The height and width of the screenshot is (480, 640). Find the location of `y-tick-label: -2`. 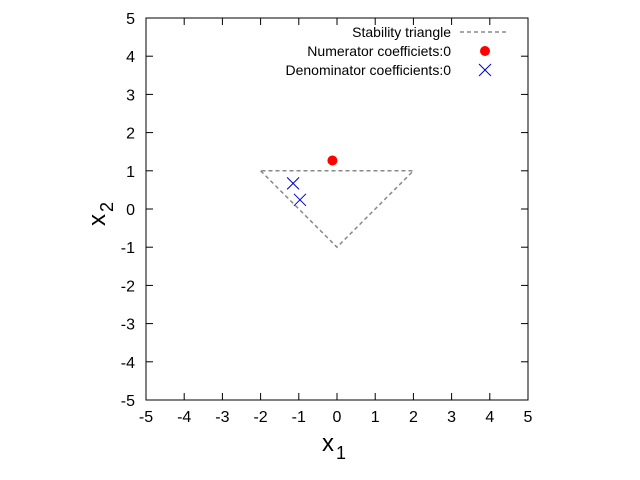

y-tick-label: -2 is located at coordinates (128, 286).